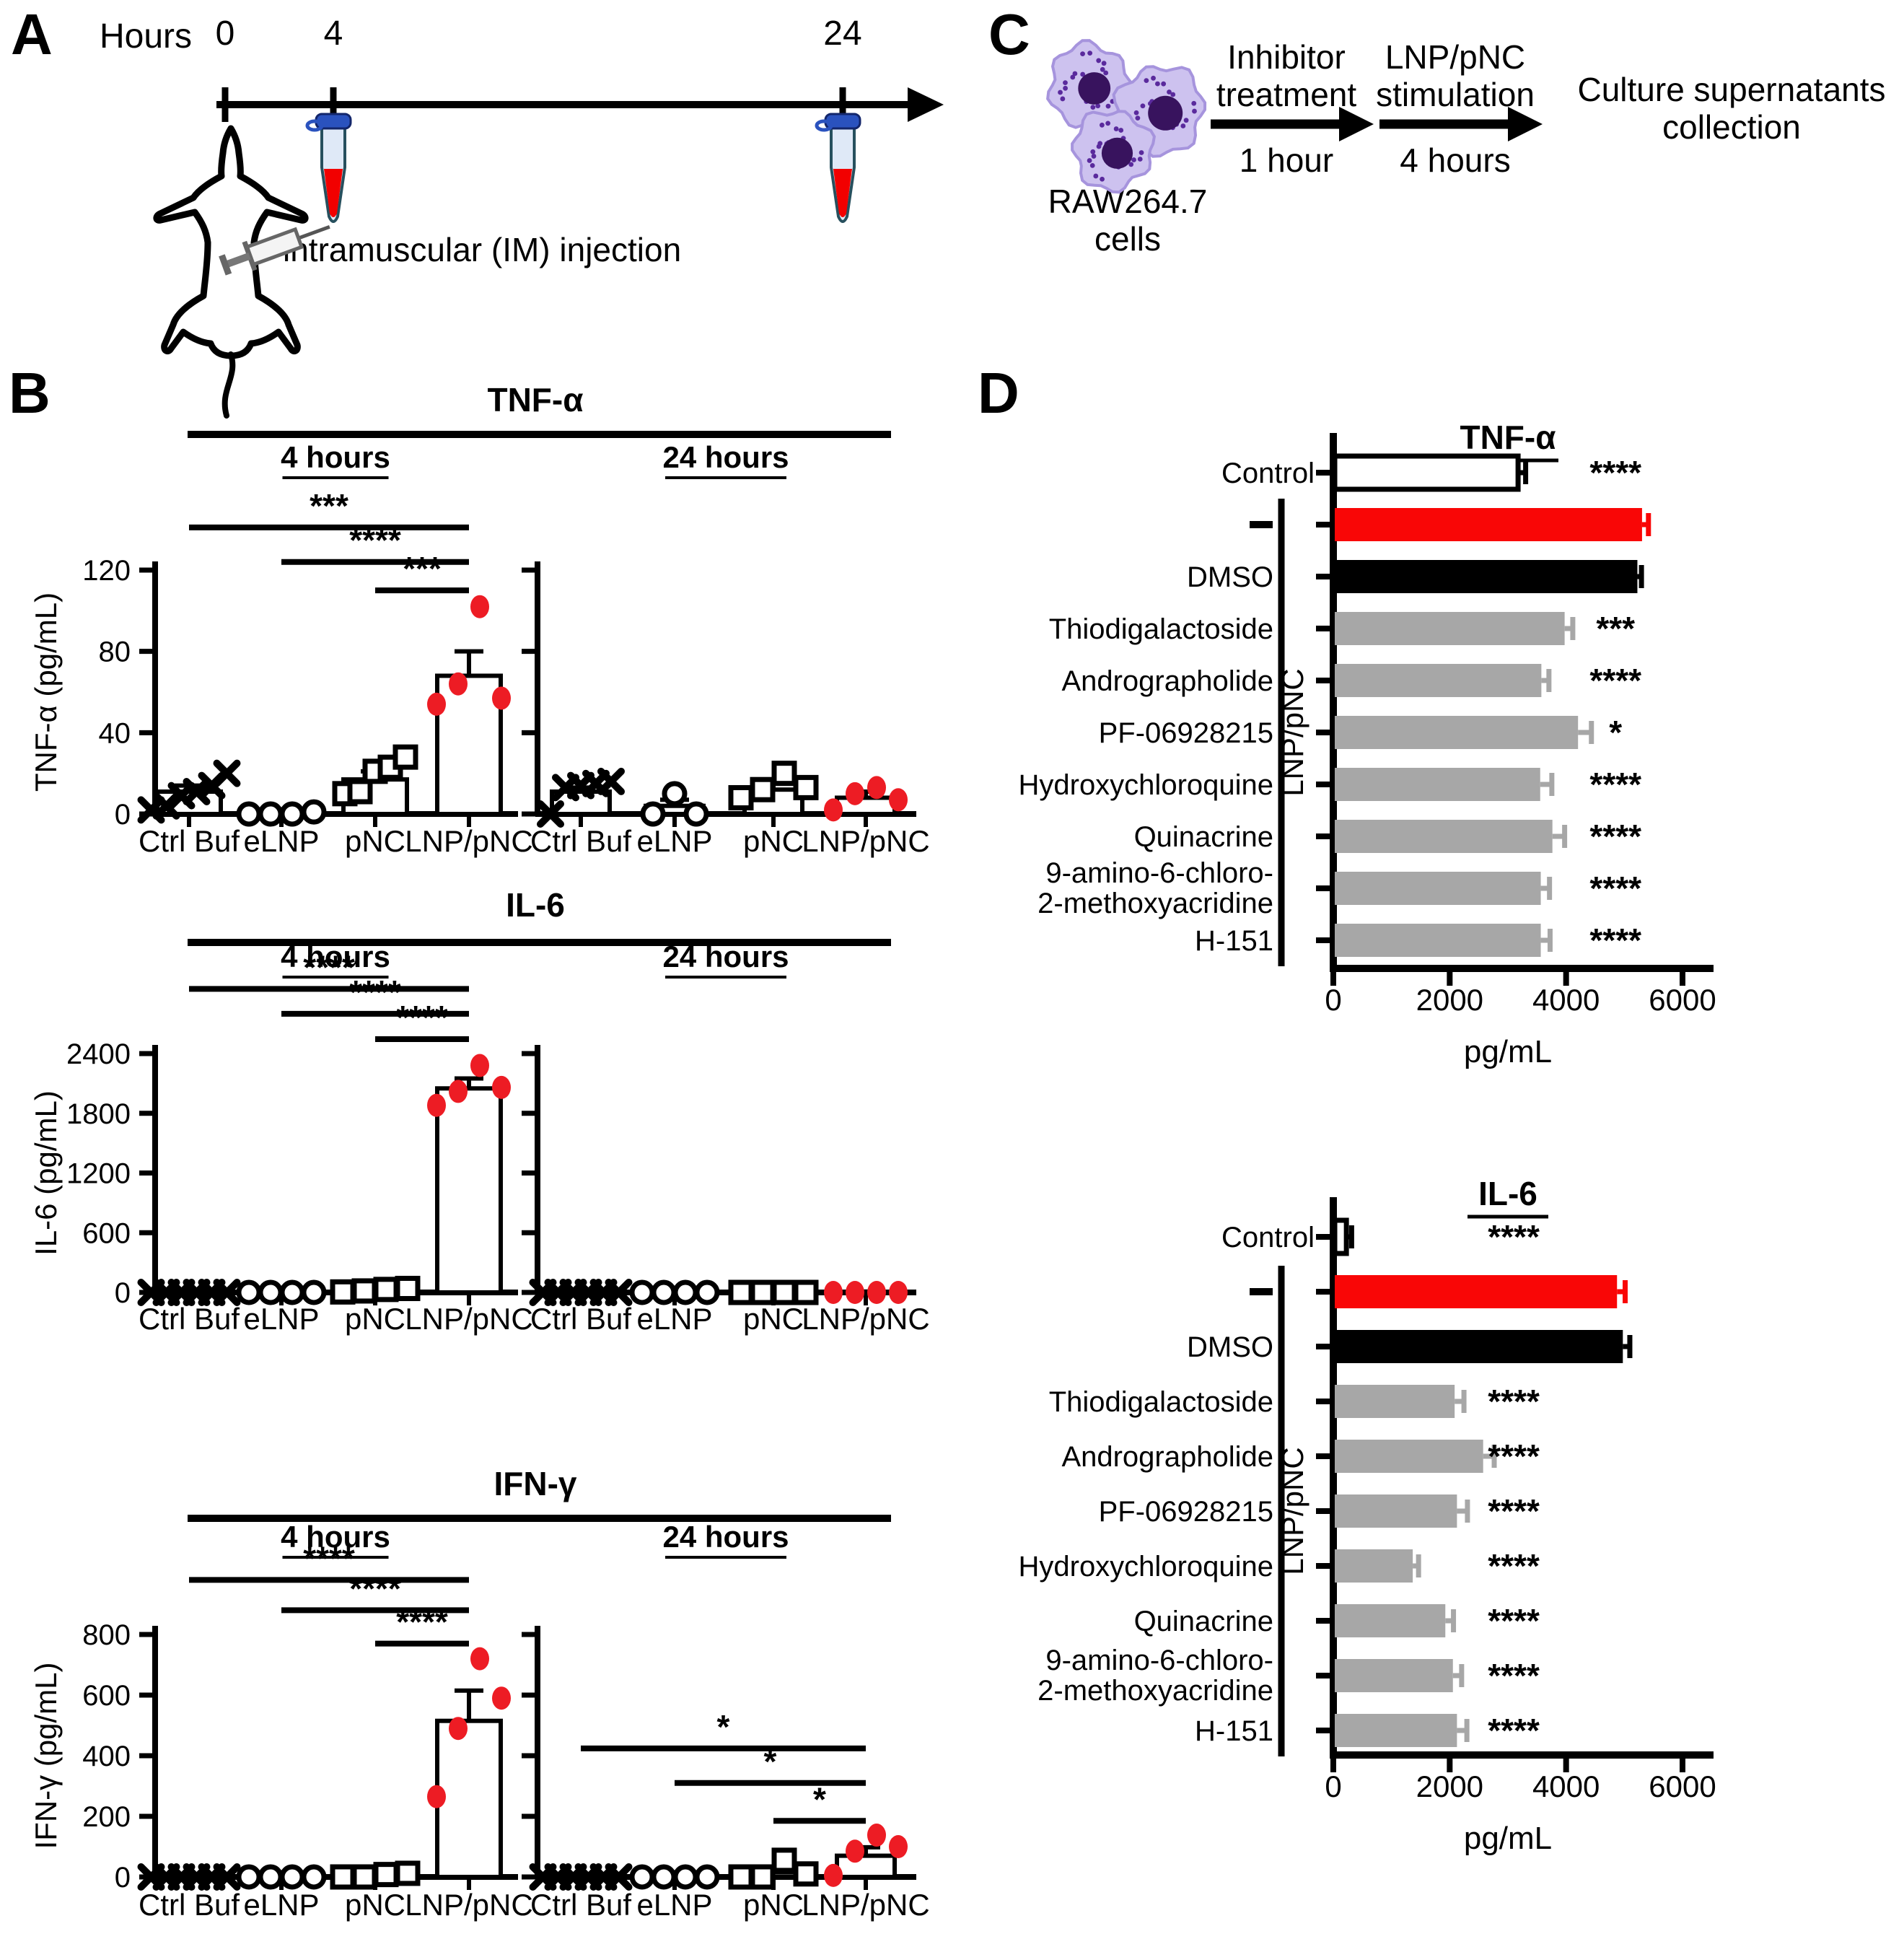 This screenshot has width=1904, height=1952. Describe the element at coordinates (725, 457) in the screenshot. I see `timepoint-label: 24 hours` at that location.